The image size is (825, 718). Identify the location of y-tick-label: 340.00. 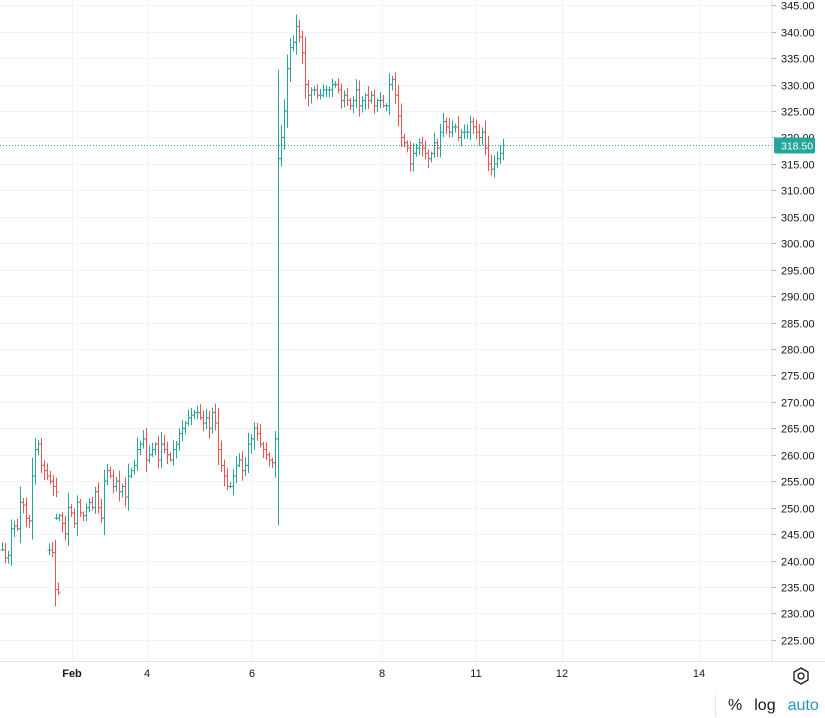
(798, 34).